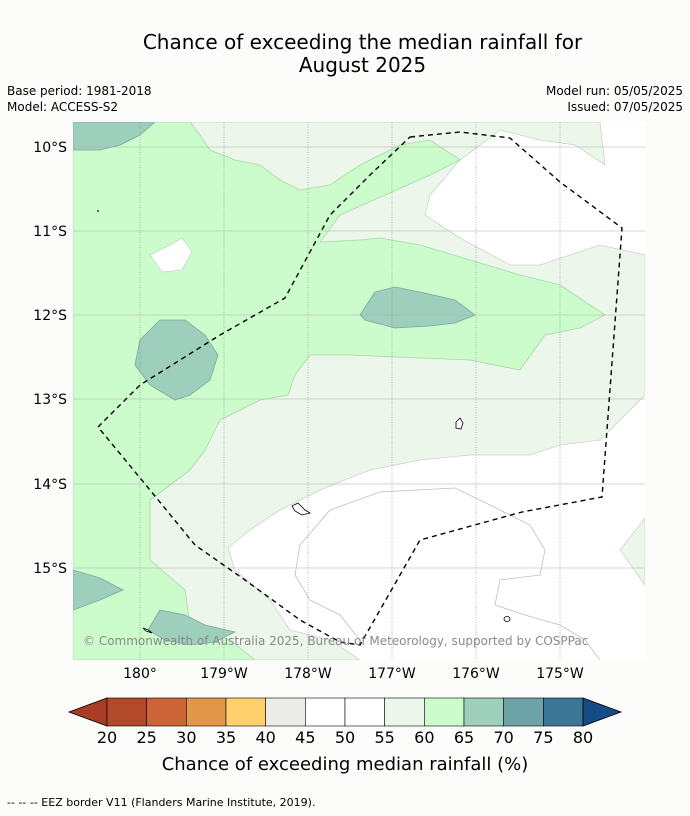 Image resolution: width=690 pixels, height=816 pixels. I want to click on colorbar-tick-label: 70, so click(503, 737).